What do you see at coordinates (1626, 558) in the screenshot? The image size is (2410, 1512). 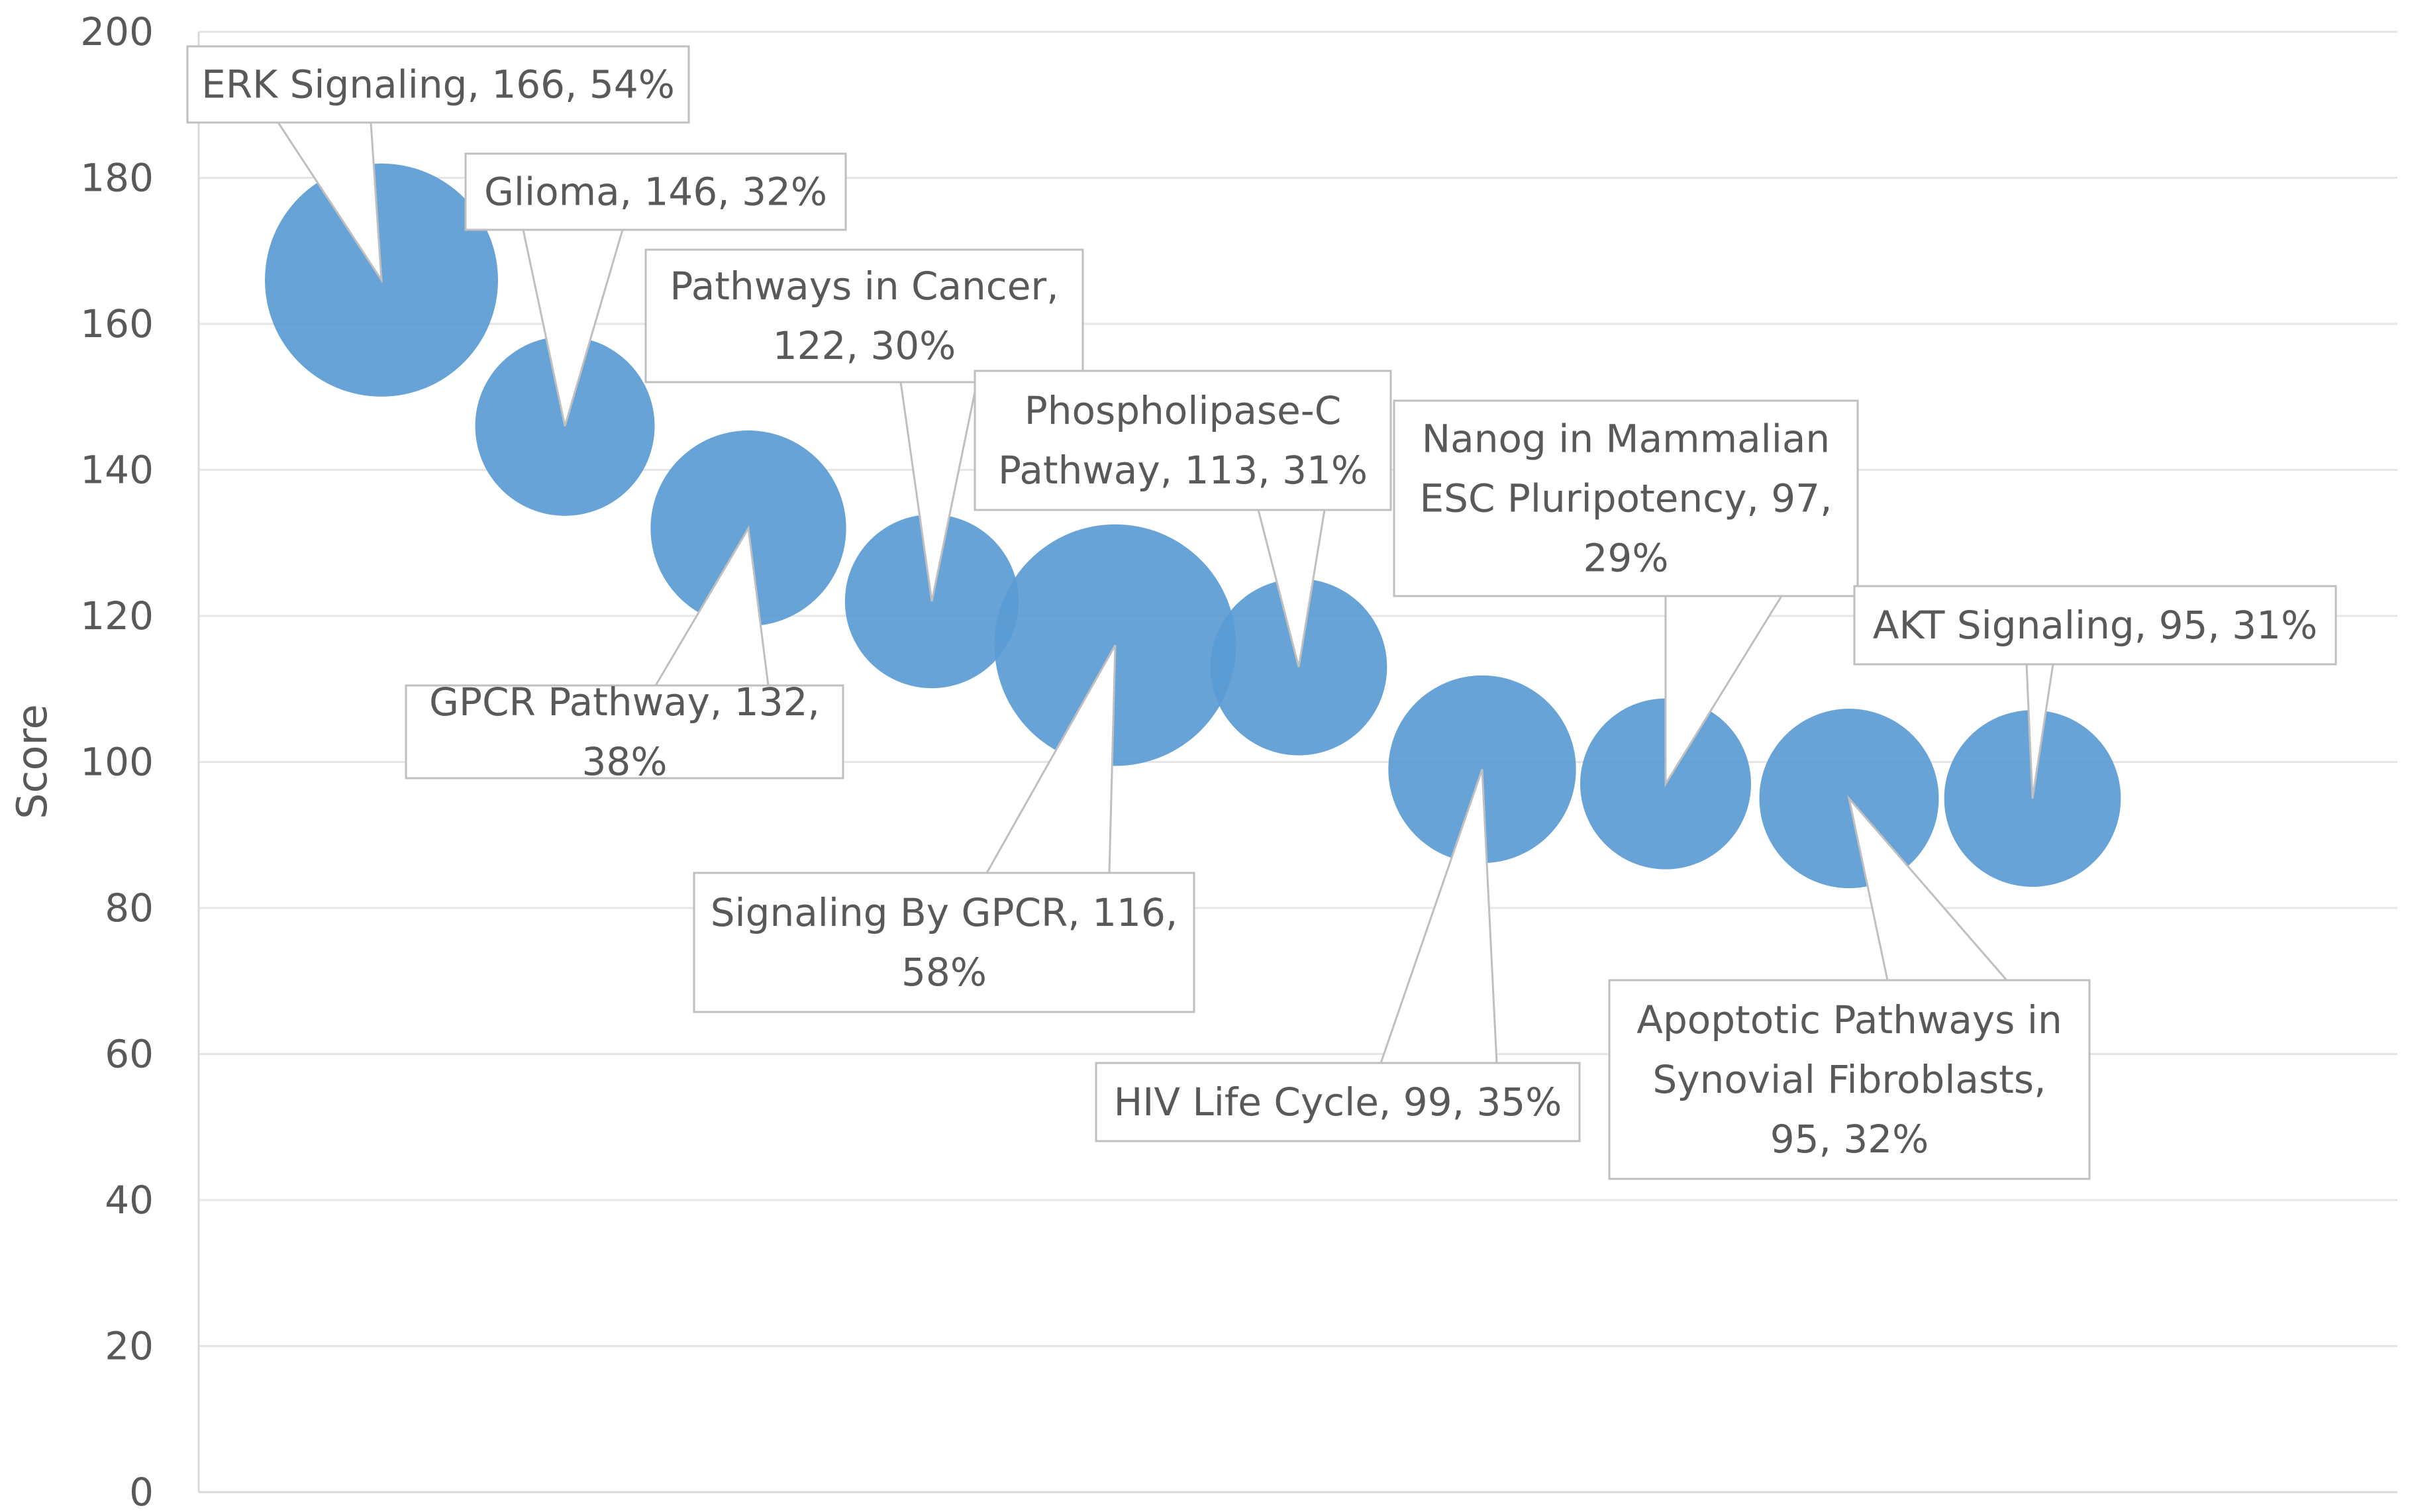 I see `data-label-text: 29%` at bounding box center [1626, 558].